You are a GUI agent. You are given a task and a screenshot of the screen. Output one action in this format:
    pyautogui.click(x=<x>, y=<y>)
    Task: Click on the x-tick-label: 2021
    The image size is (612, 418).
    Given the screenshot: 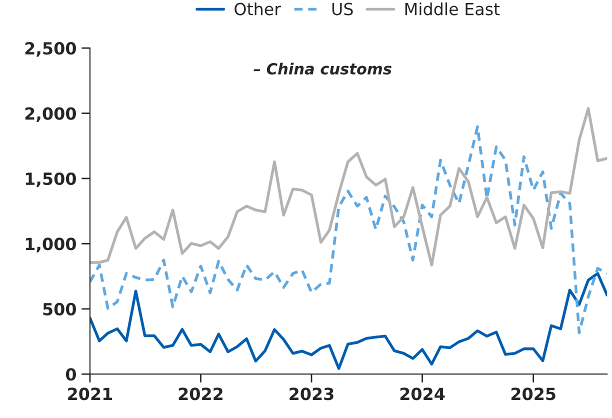 What is the action you would take?
    pyautogui.click(x=90, y=394)
    